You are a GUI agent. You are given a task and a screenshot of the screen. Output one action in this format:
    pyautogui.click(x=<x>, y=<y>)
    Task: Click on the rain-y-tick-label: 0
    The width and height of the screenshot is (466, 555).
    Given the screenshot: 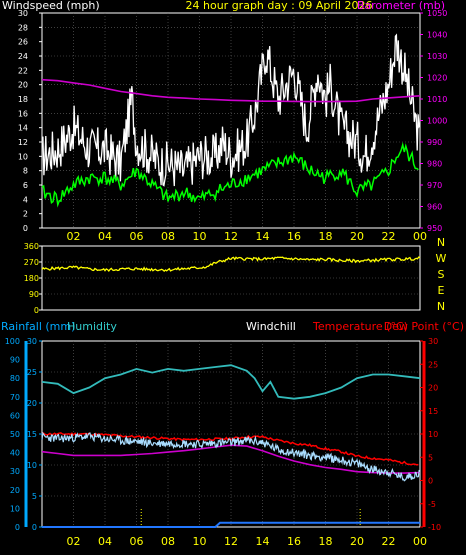 What is the action you would take?
    pyautogui.click(x=34, y=527)
    